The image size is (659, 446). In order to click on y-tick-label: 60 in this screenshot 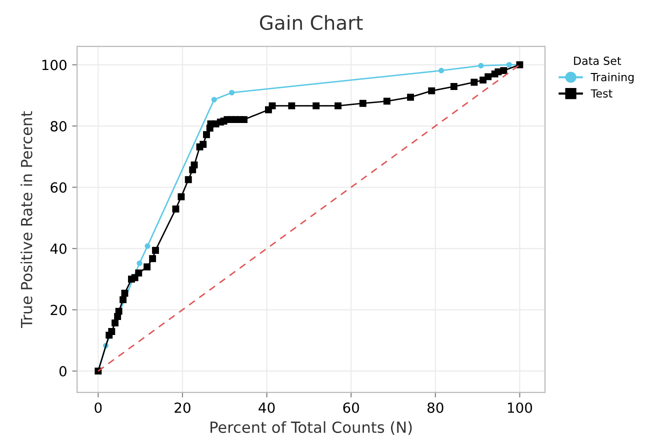, I will do `click(58, 187)`.